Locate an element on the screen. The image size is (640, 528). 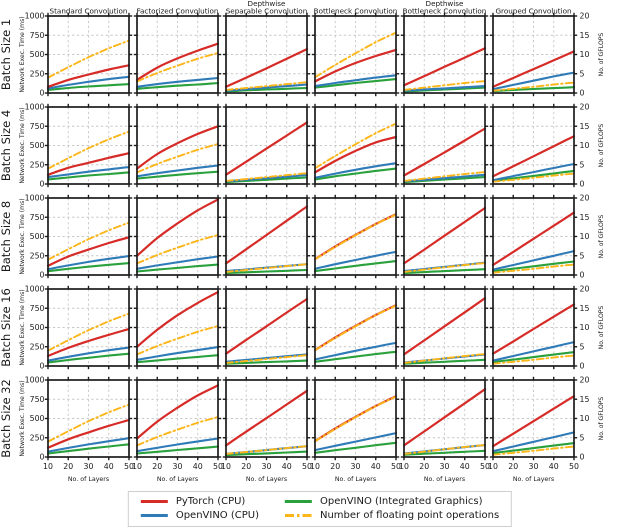
row-label: Batch Size 8 is located at coordinates (6, 236).